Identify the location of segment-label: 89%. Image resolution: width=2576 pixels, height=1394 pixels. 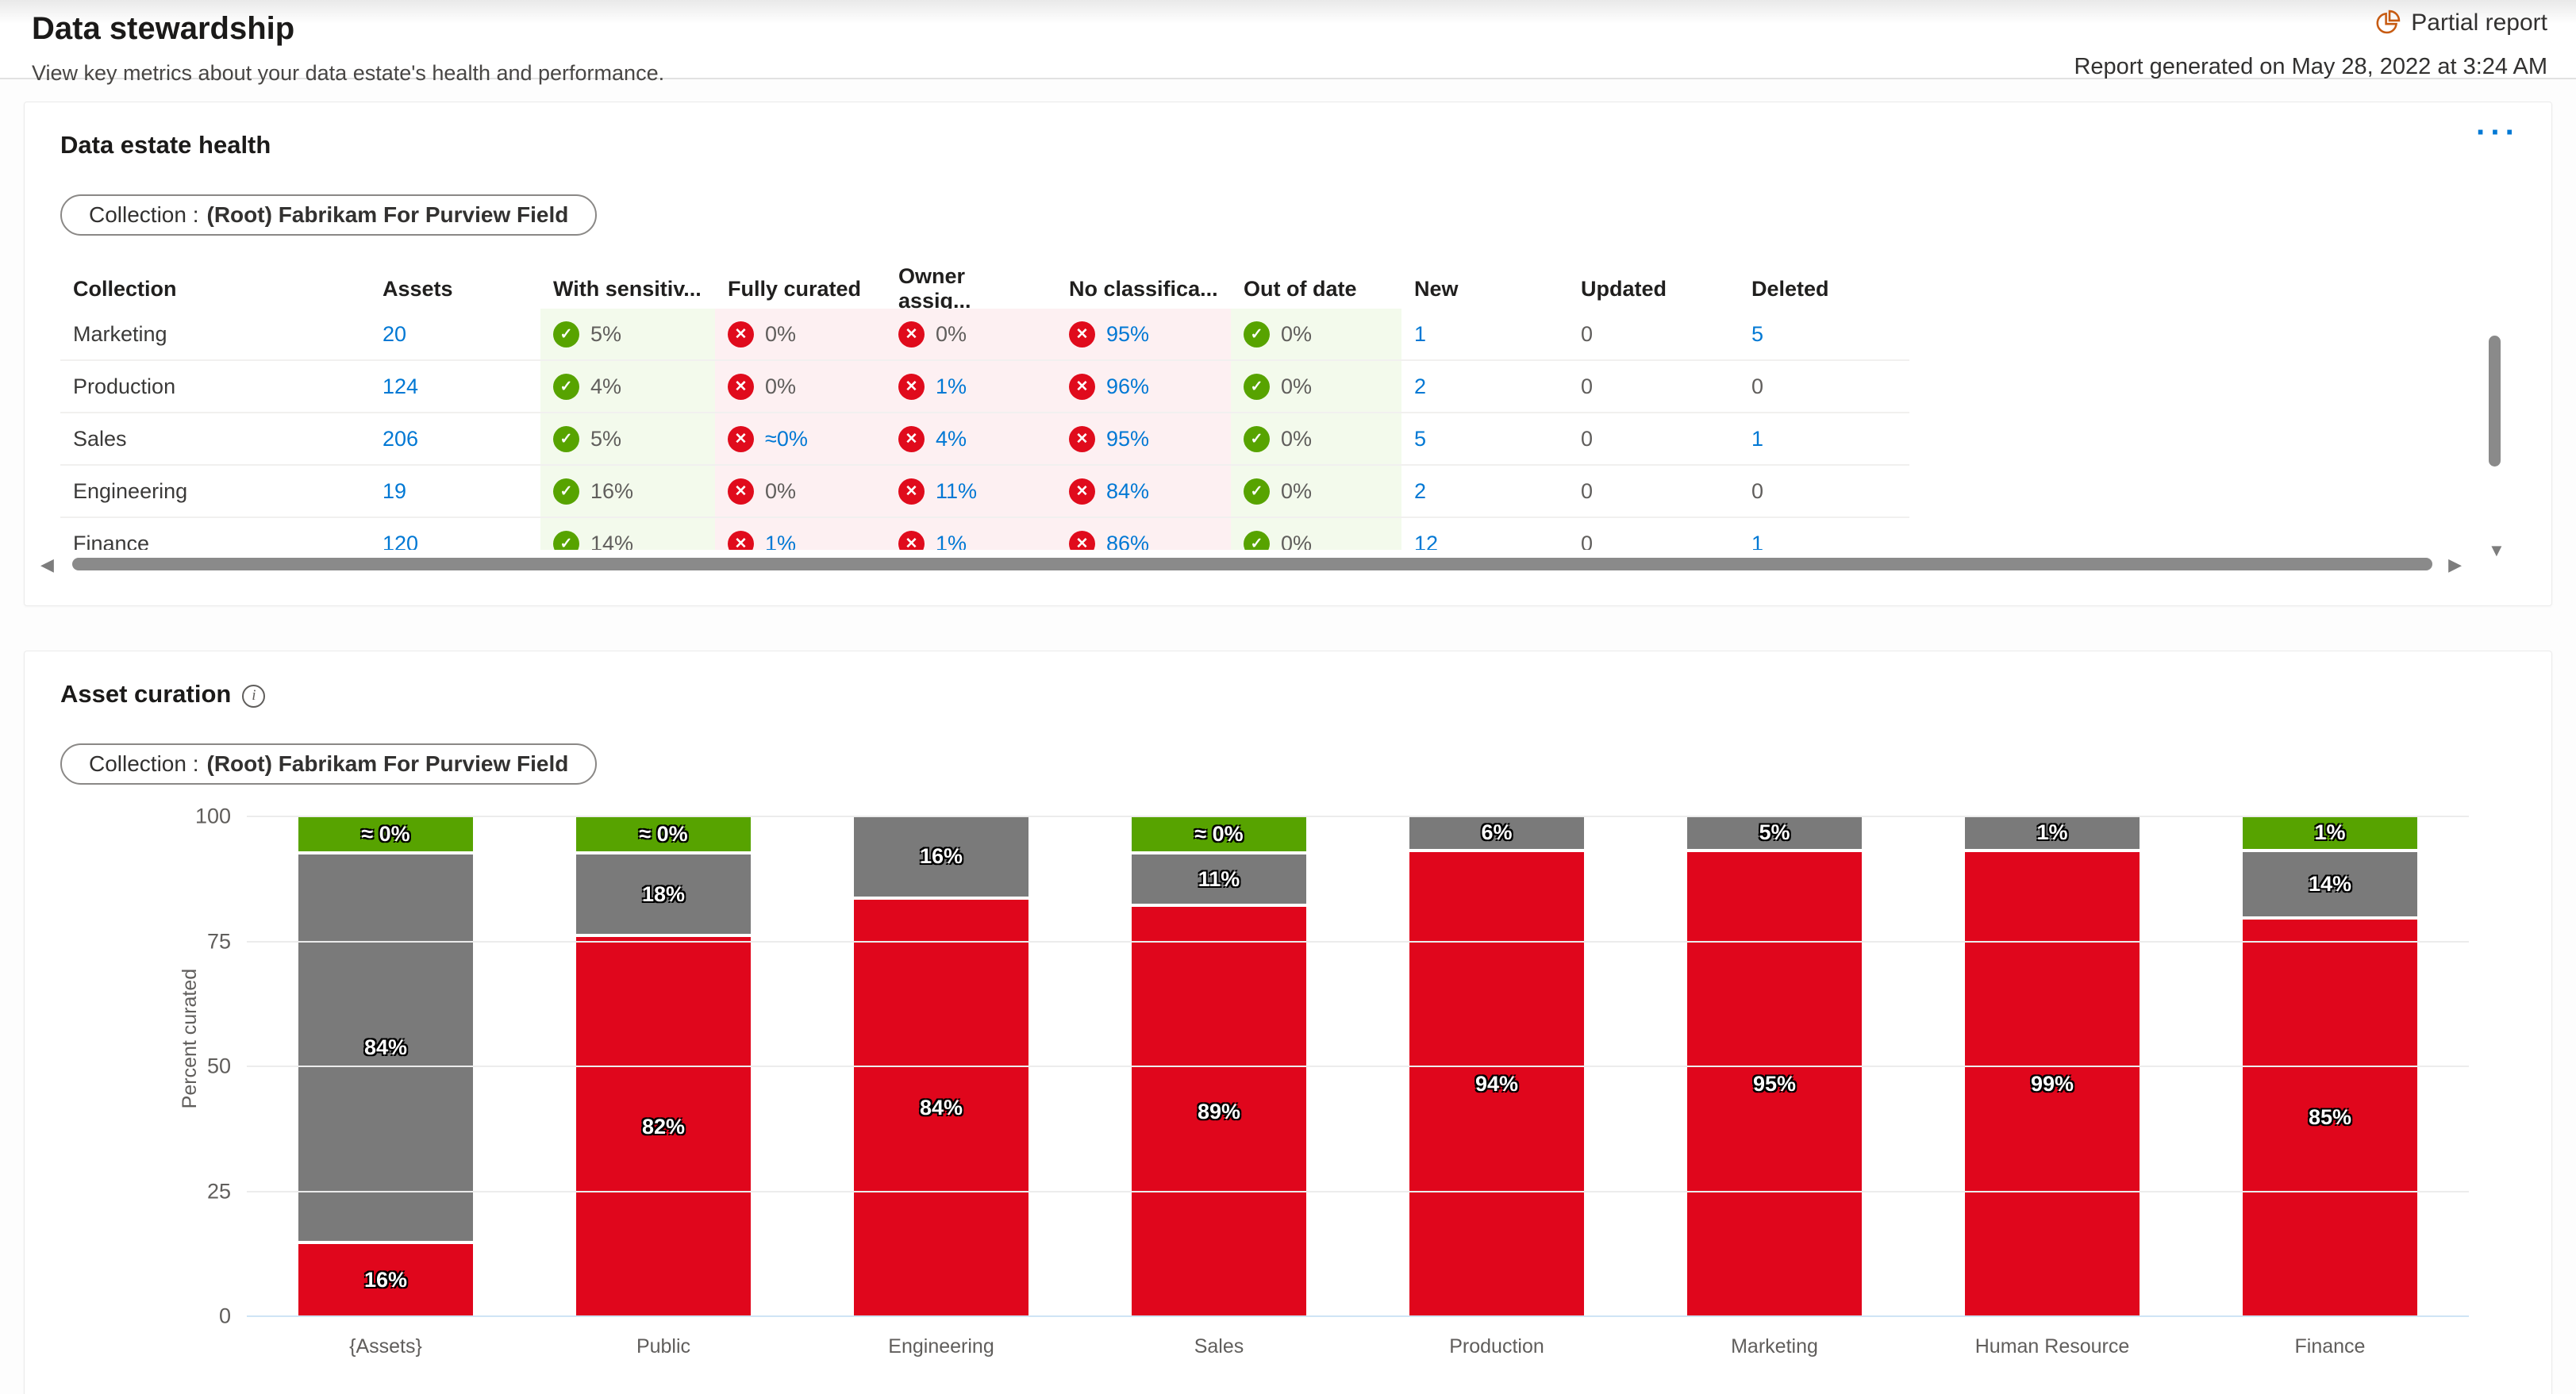
(1219, 1111).